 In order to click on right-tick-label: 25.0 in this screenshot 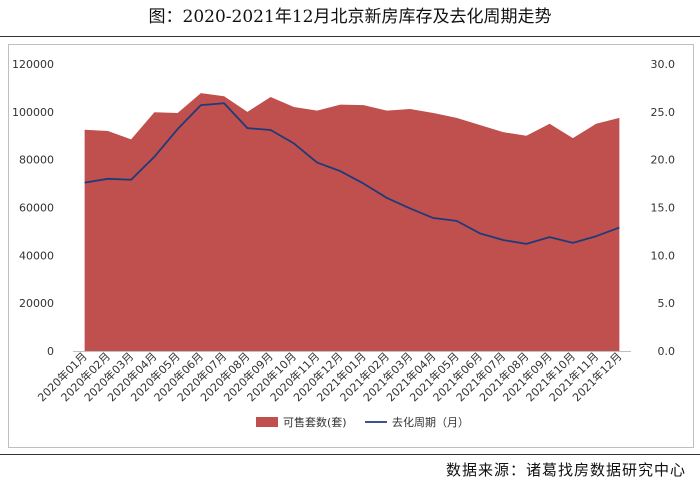, I will do `click(663, 112)`.